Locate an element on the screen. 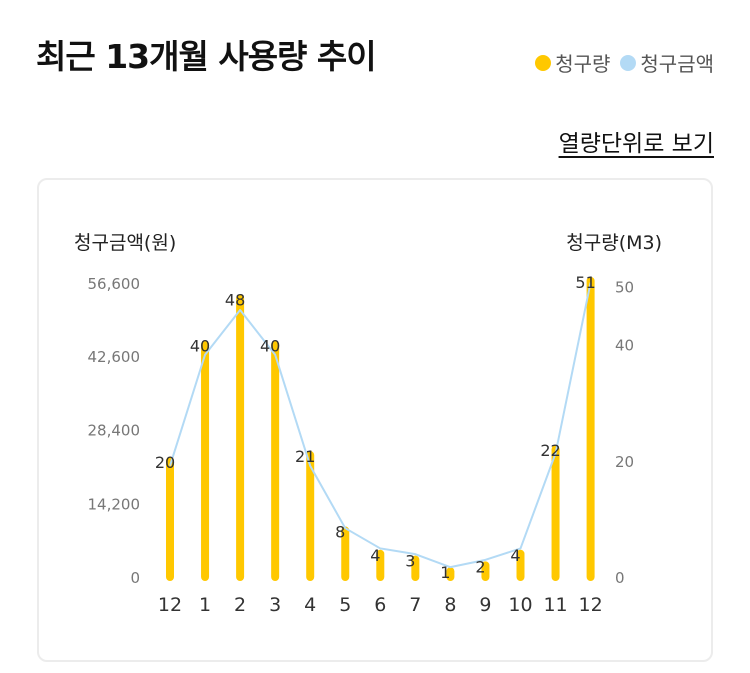 The width and height of the screenshot is (750, 673). y-right-tick: 50 is located at coordinates (624, 288).